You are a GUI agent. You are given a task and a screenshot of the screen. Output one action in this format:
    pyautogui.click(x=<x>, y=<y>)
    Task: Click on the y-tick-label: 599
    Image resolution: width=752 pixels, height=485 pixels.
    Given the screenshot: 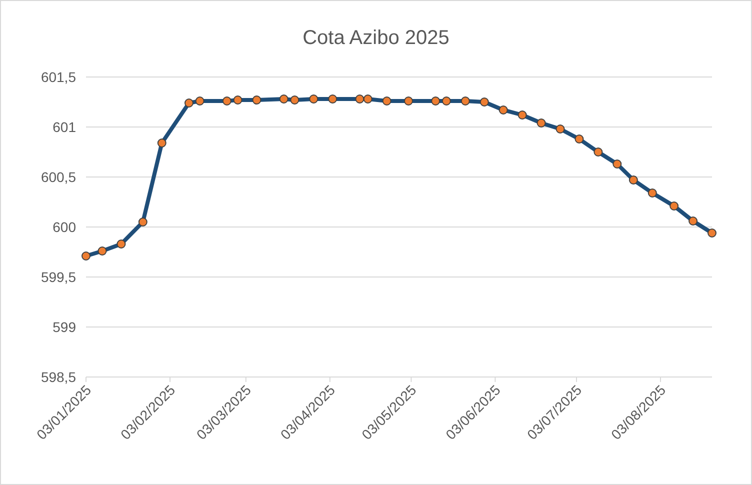 What is the action you would take?
    pyautogui.click(x=64, y=326)
    